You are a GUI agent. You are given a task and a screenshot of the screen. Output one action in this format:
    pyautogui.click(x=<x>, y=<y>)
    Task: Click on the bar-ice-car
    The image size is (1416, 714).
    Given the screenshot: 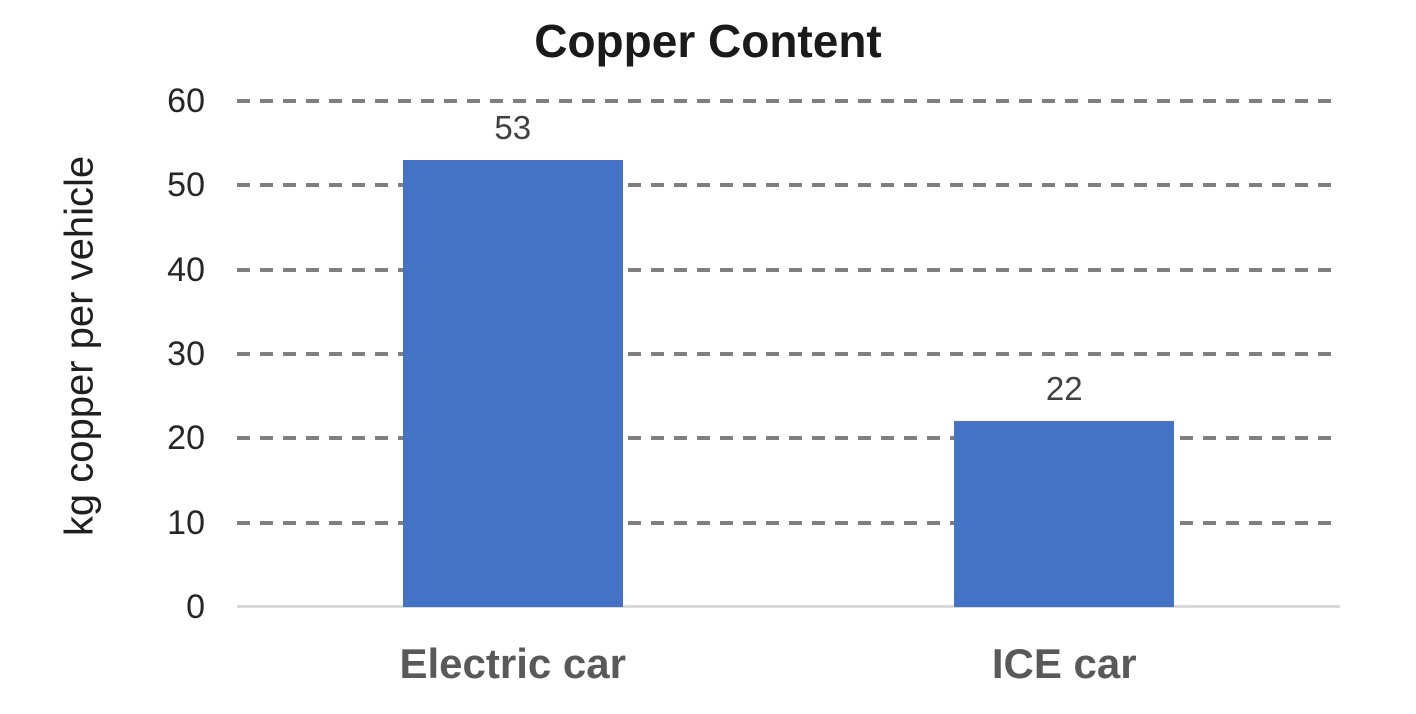 What is the action you would take?
    pyautogui.click(x=1064, y=514)
    